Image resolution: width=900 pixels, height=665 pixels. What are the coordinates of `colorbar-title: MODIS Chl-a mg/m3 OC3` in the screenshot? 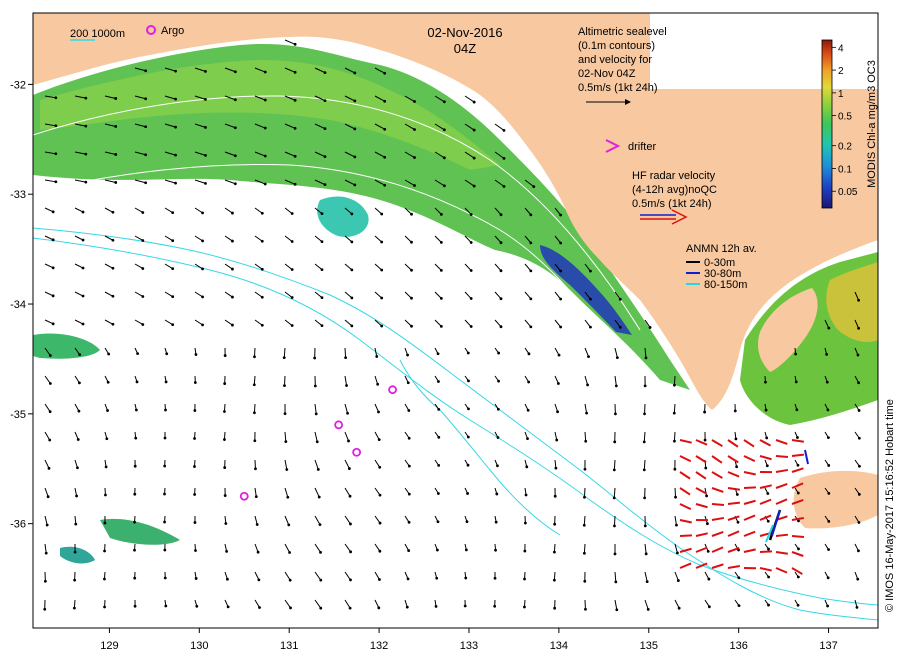 It's located at (872, 124).